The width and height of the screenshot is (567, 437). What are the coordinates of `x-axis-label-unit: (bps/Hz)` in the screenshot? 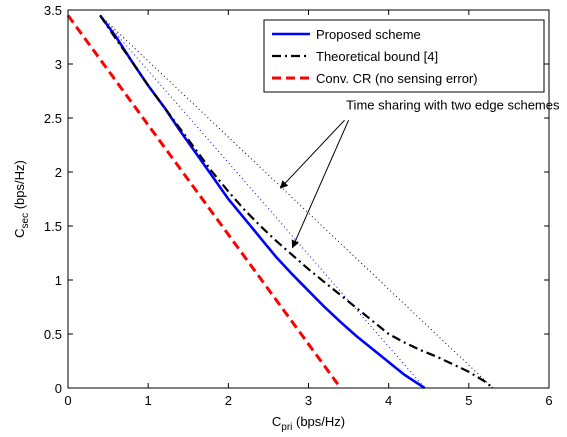 It's located at (318, 421).